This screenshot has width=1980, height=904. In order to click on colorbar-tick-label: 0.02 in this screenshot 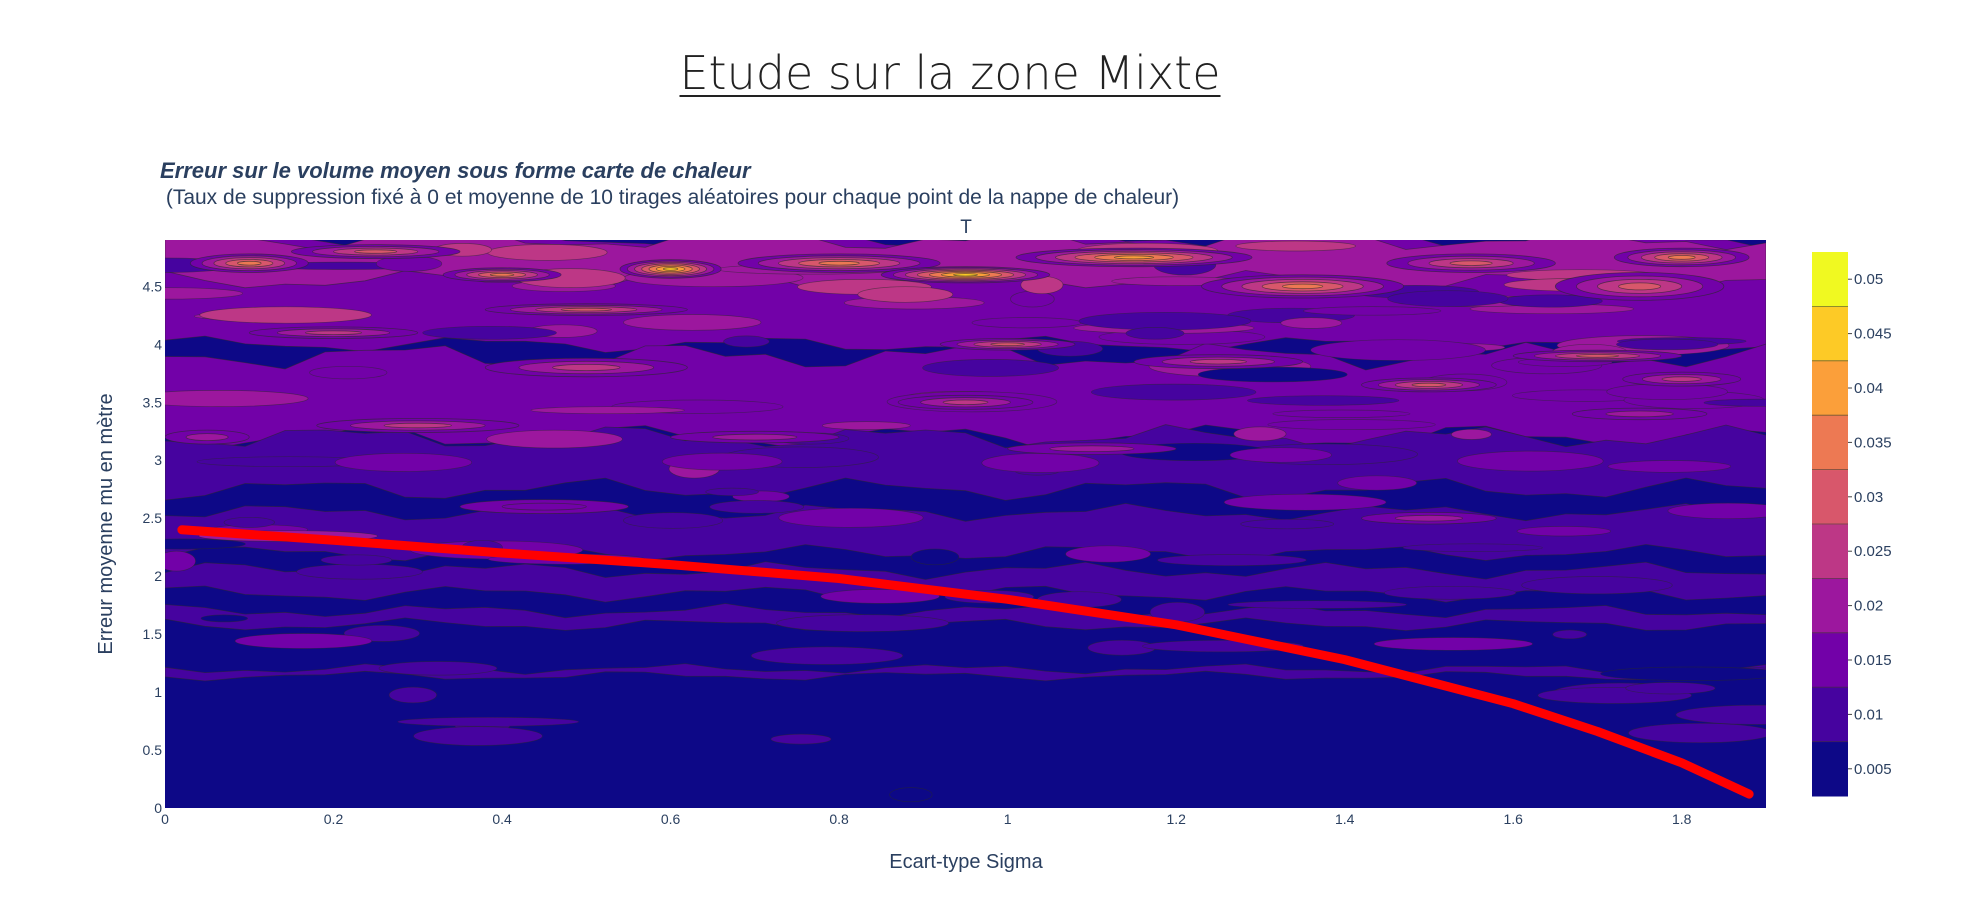, I will do `click(1868, 606)`.